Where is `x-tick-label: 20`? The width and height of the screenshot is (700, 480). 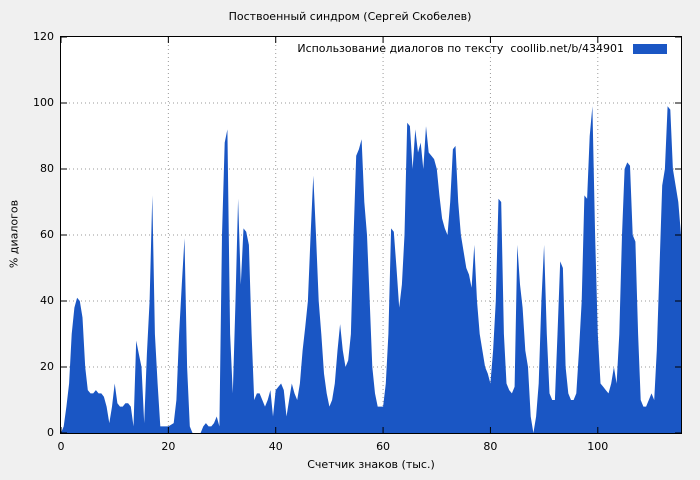 x-tick-label: 20 is located at coordinates (168, 446).